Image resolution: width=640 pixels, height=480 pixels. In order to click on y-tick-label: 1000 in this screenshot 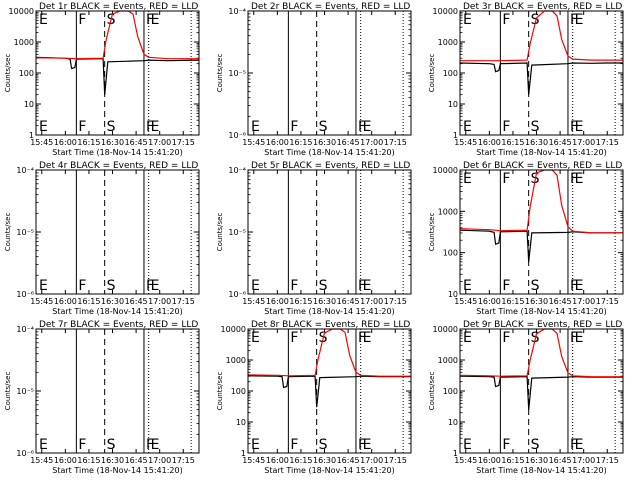, I will do `click(448, 42)`.